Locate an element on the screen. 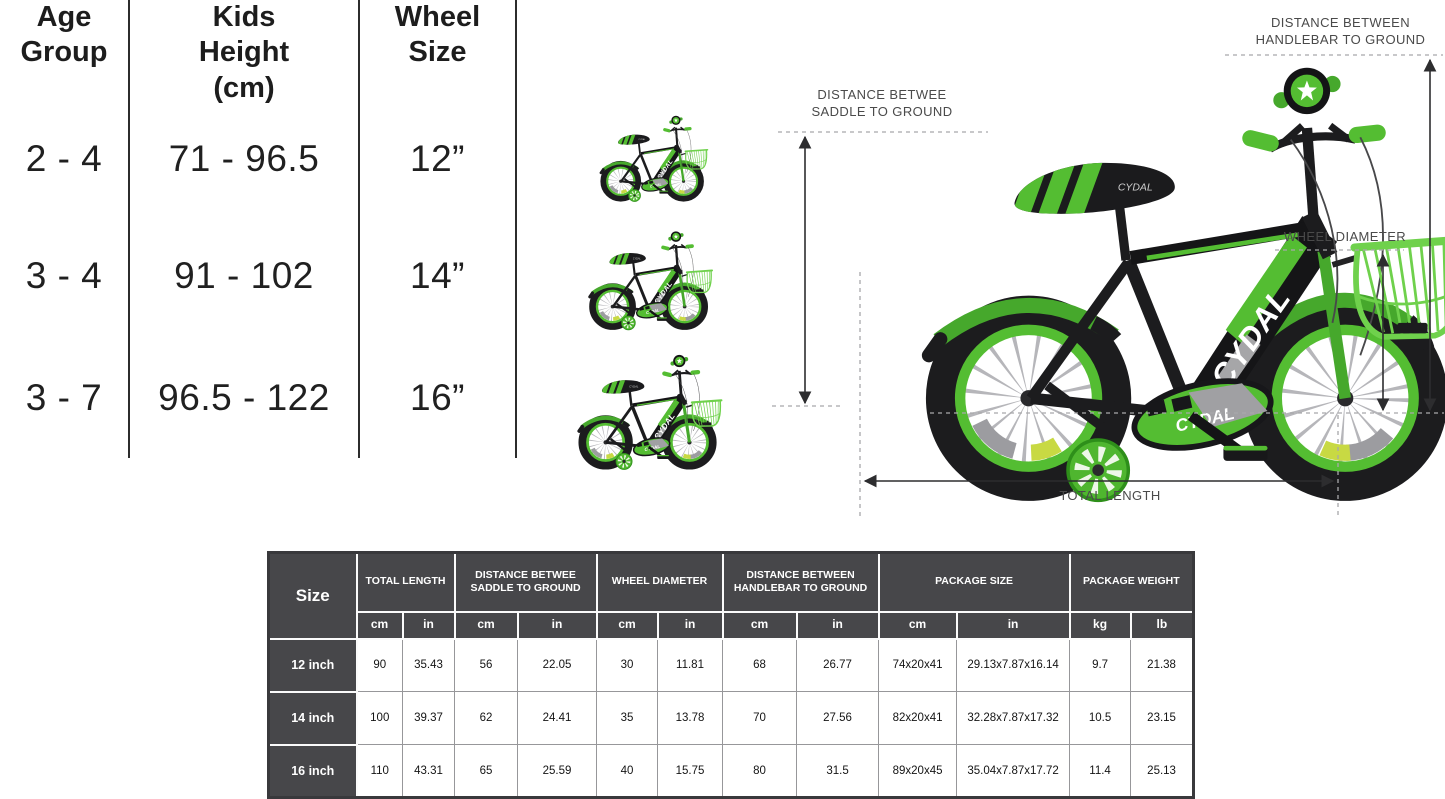 The image size is (1445, 799). spec-group-saddle-to-ground: DISTANCE BETWEE SADDLE TO GROUND is located at coordinates (525, 582).